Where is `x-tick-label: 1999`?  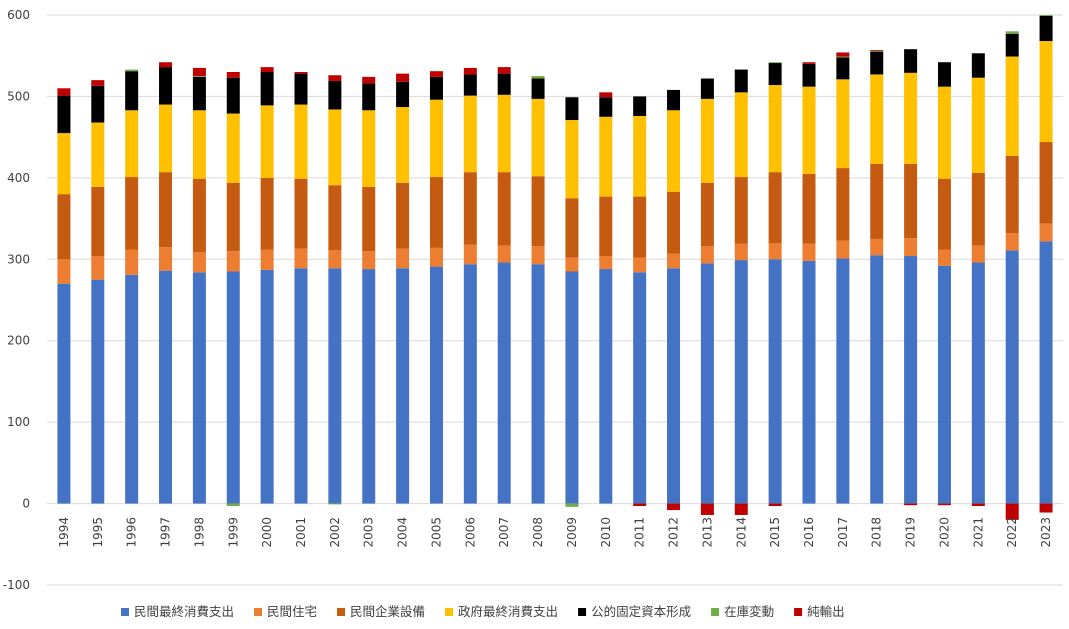
x-tick-label: 1999 is located at coordinates (233, 532).